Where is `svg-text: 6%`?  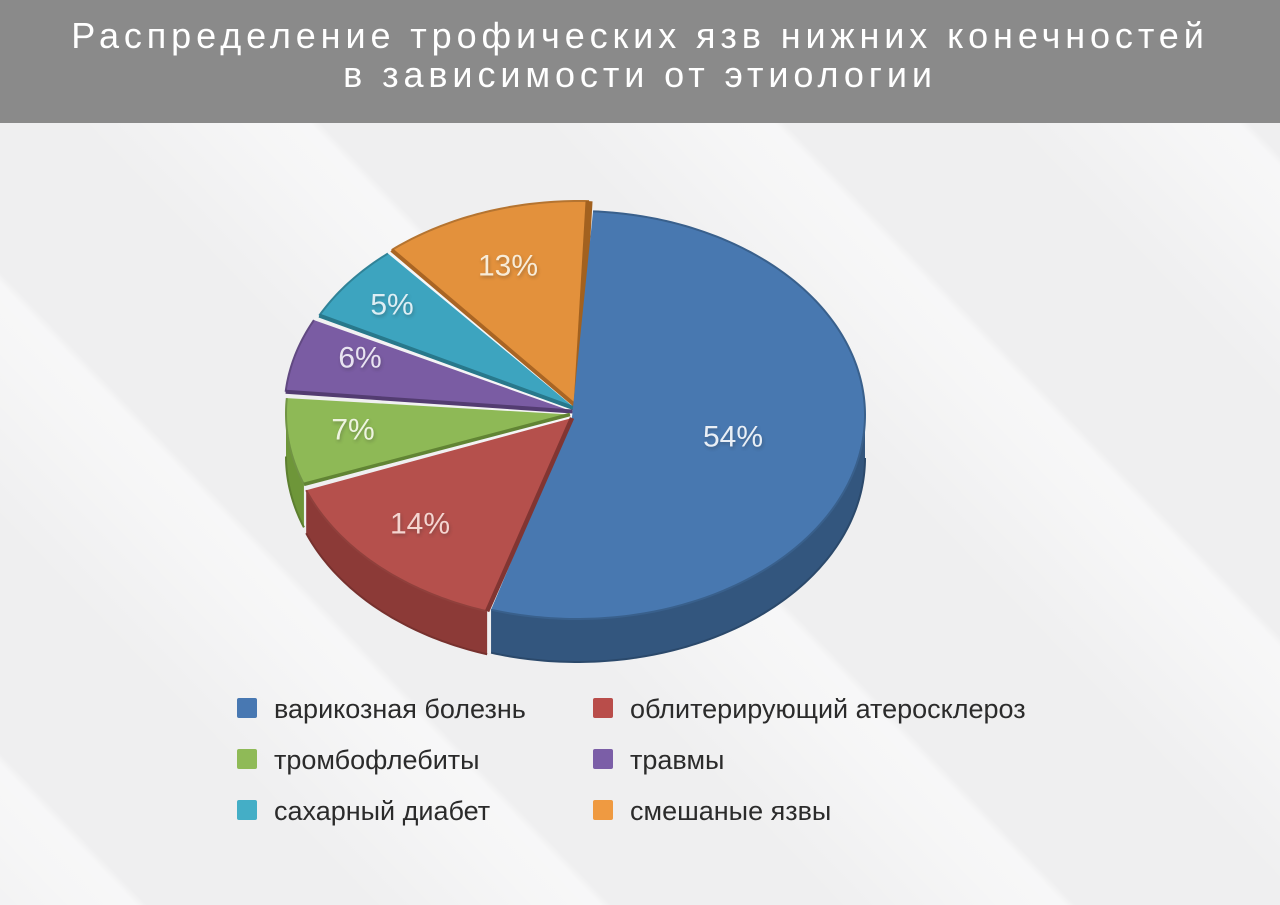 svg-text: 6% is located at coordinates (359, 358).